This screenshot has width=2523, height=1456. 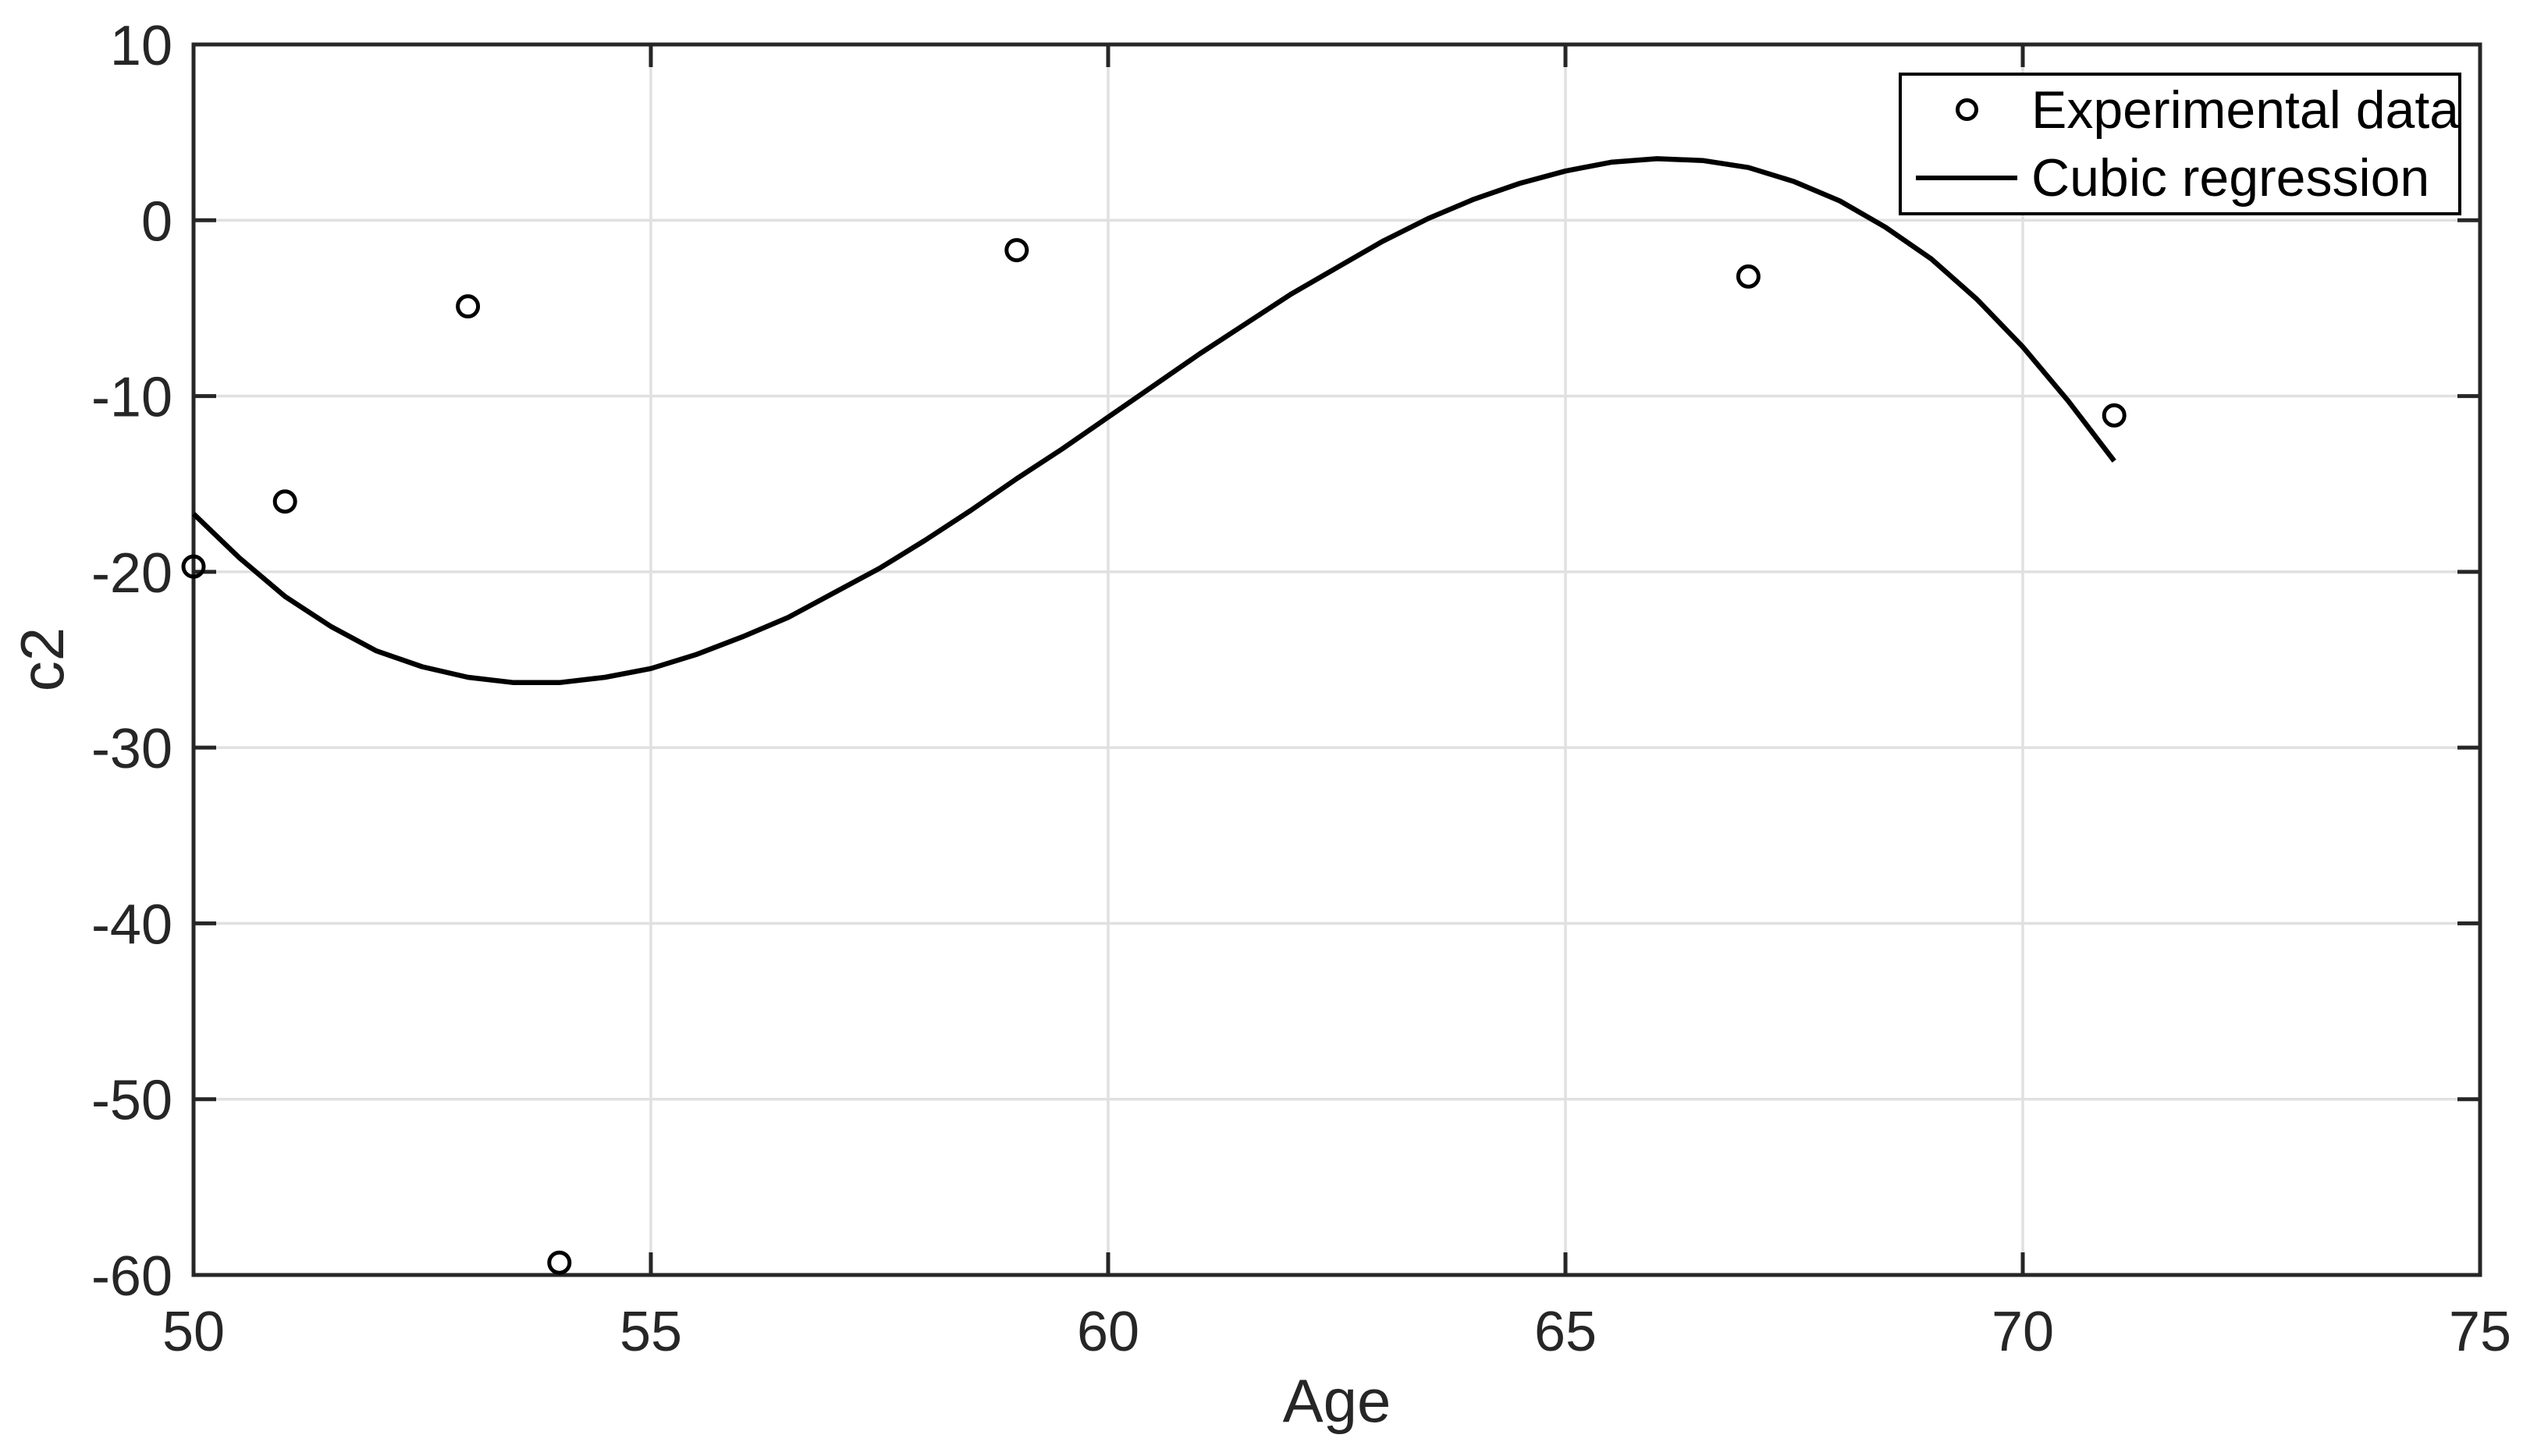 What do you see at coordinates (2230, 178) in the screenshot?
I see `legend-label-cubic-regression: Cubic regression` at bounding box center [2230, 178].